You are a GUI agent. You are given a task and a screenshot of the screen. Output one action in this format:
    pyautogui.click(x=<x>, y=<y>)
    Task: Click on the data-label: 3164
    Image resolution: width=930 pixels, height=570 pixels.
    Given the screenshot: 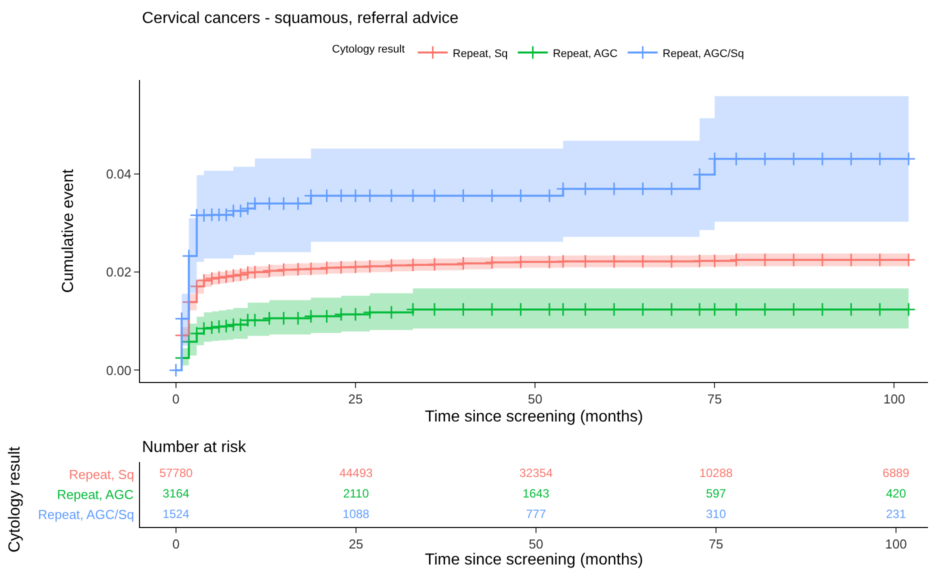 What is the action you would take?
    pyautogui.click(x=176, y=493)
    